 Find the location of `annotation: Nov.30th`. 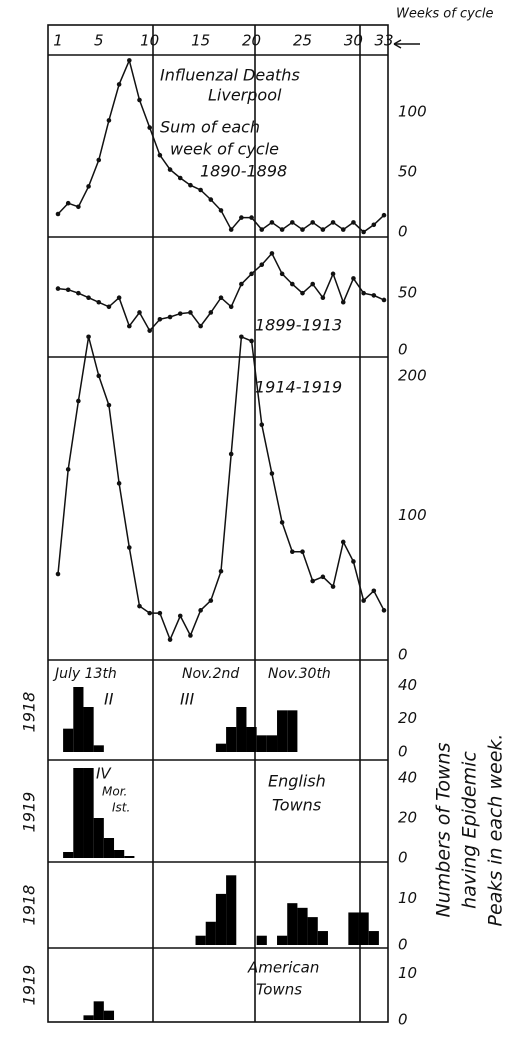

annotation: Nov.30th is located at coordinates (299, 674).